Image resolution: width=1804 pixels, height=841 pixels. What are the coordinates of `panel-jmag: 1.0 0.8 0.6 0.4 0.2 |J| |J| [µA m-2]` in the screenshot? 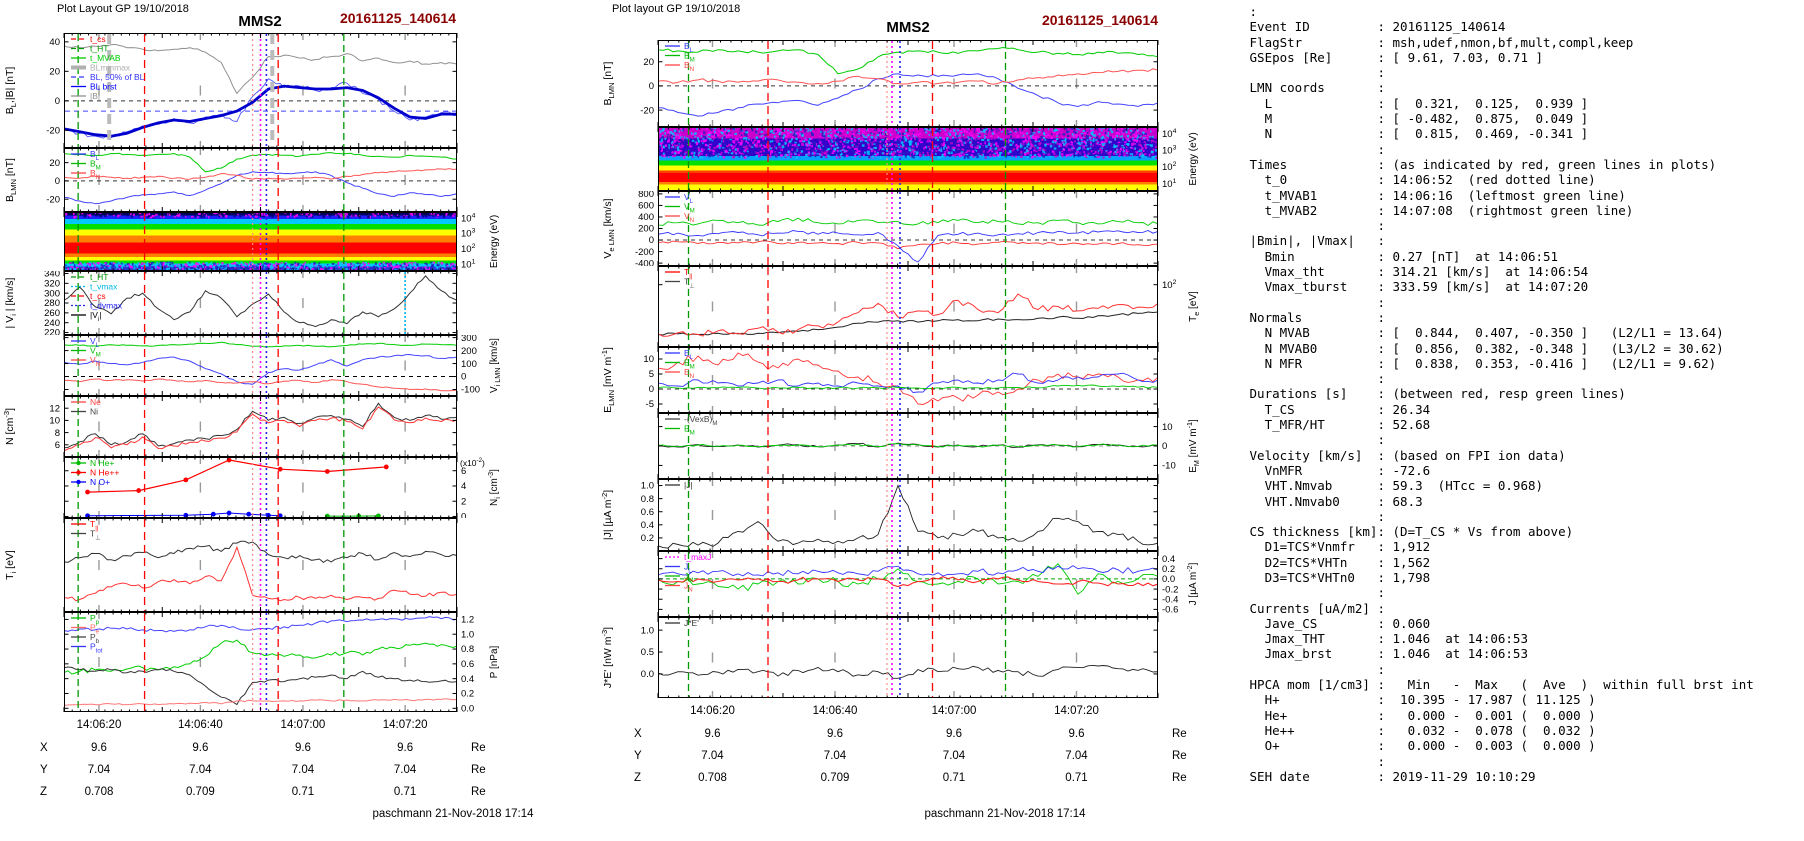 It's located at (879, 515).